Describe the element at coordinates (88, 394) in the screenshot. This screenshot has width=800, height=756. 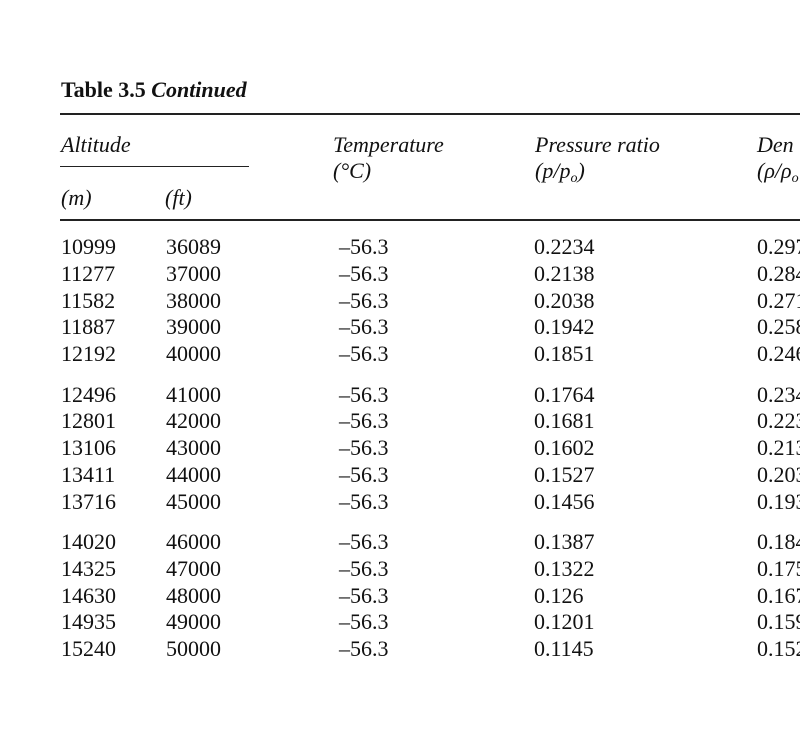
I see `meters-cell: 12496` at that location.